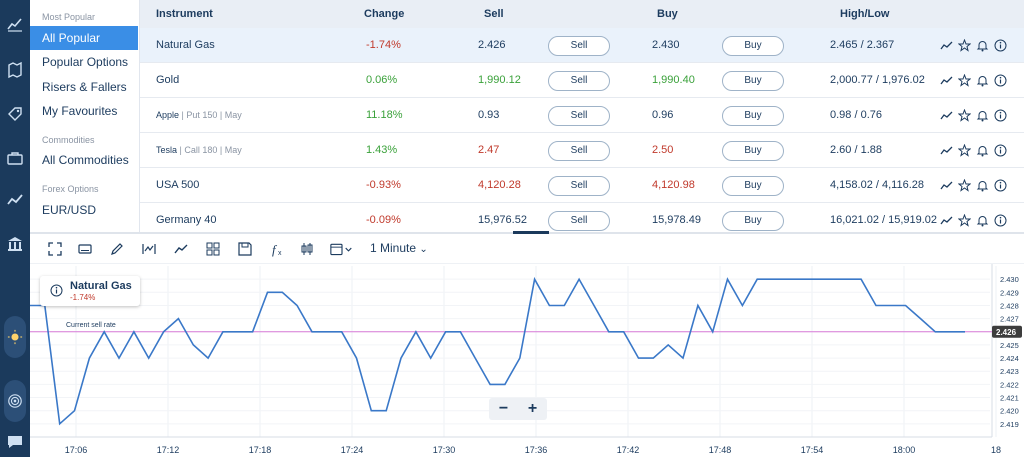 The height and width of the screenshot is (457, 1024). What do you see at coordinates (83, 297) in the screenshot?
I see `chart-instrument-change: -1.74%` at bounding box center [83, 297].